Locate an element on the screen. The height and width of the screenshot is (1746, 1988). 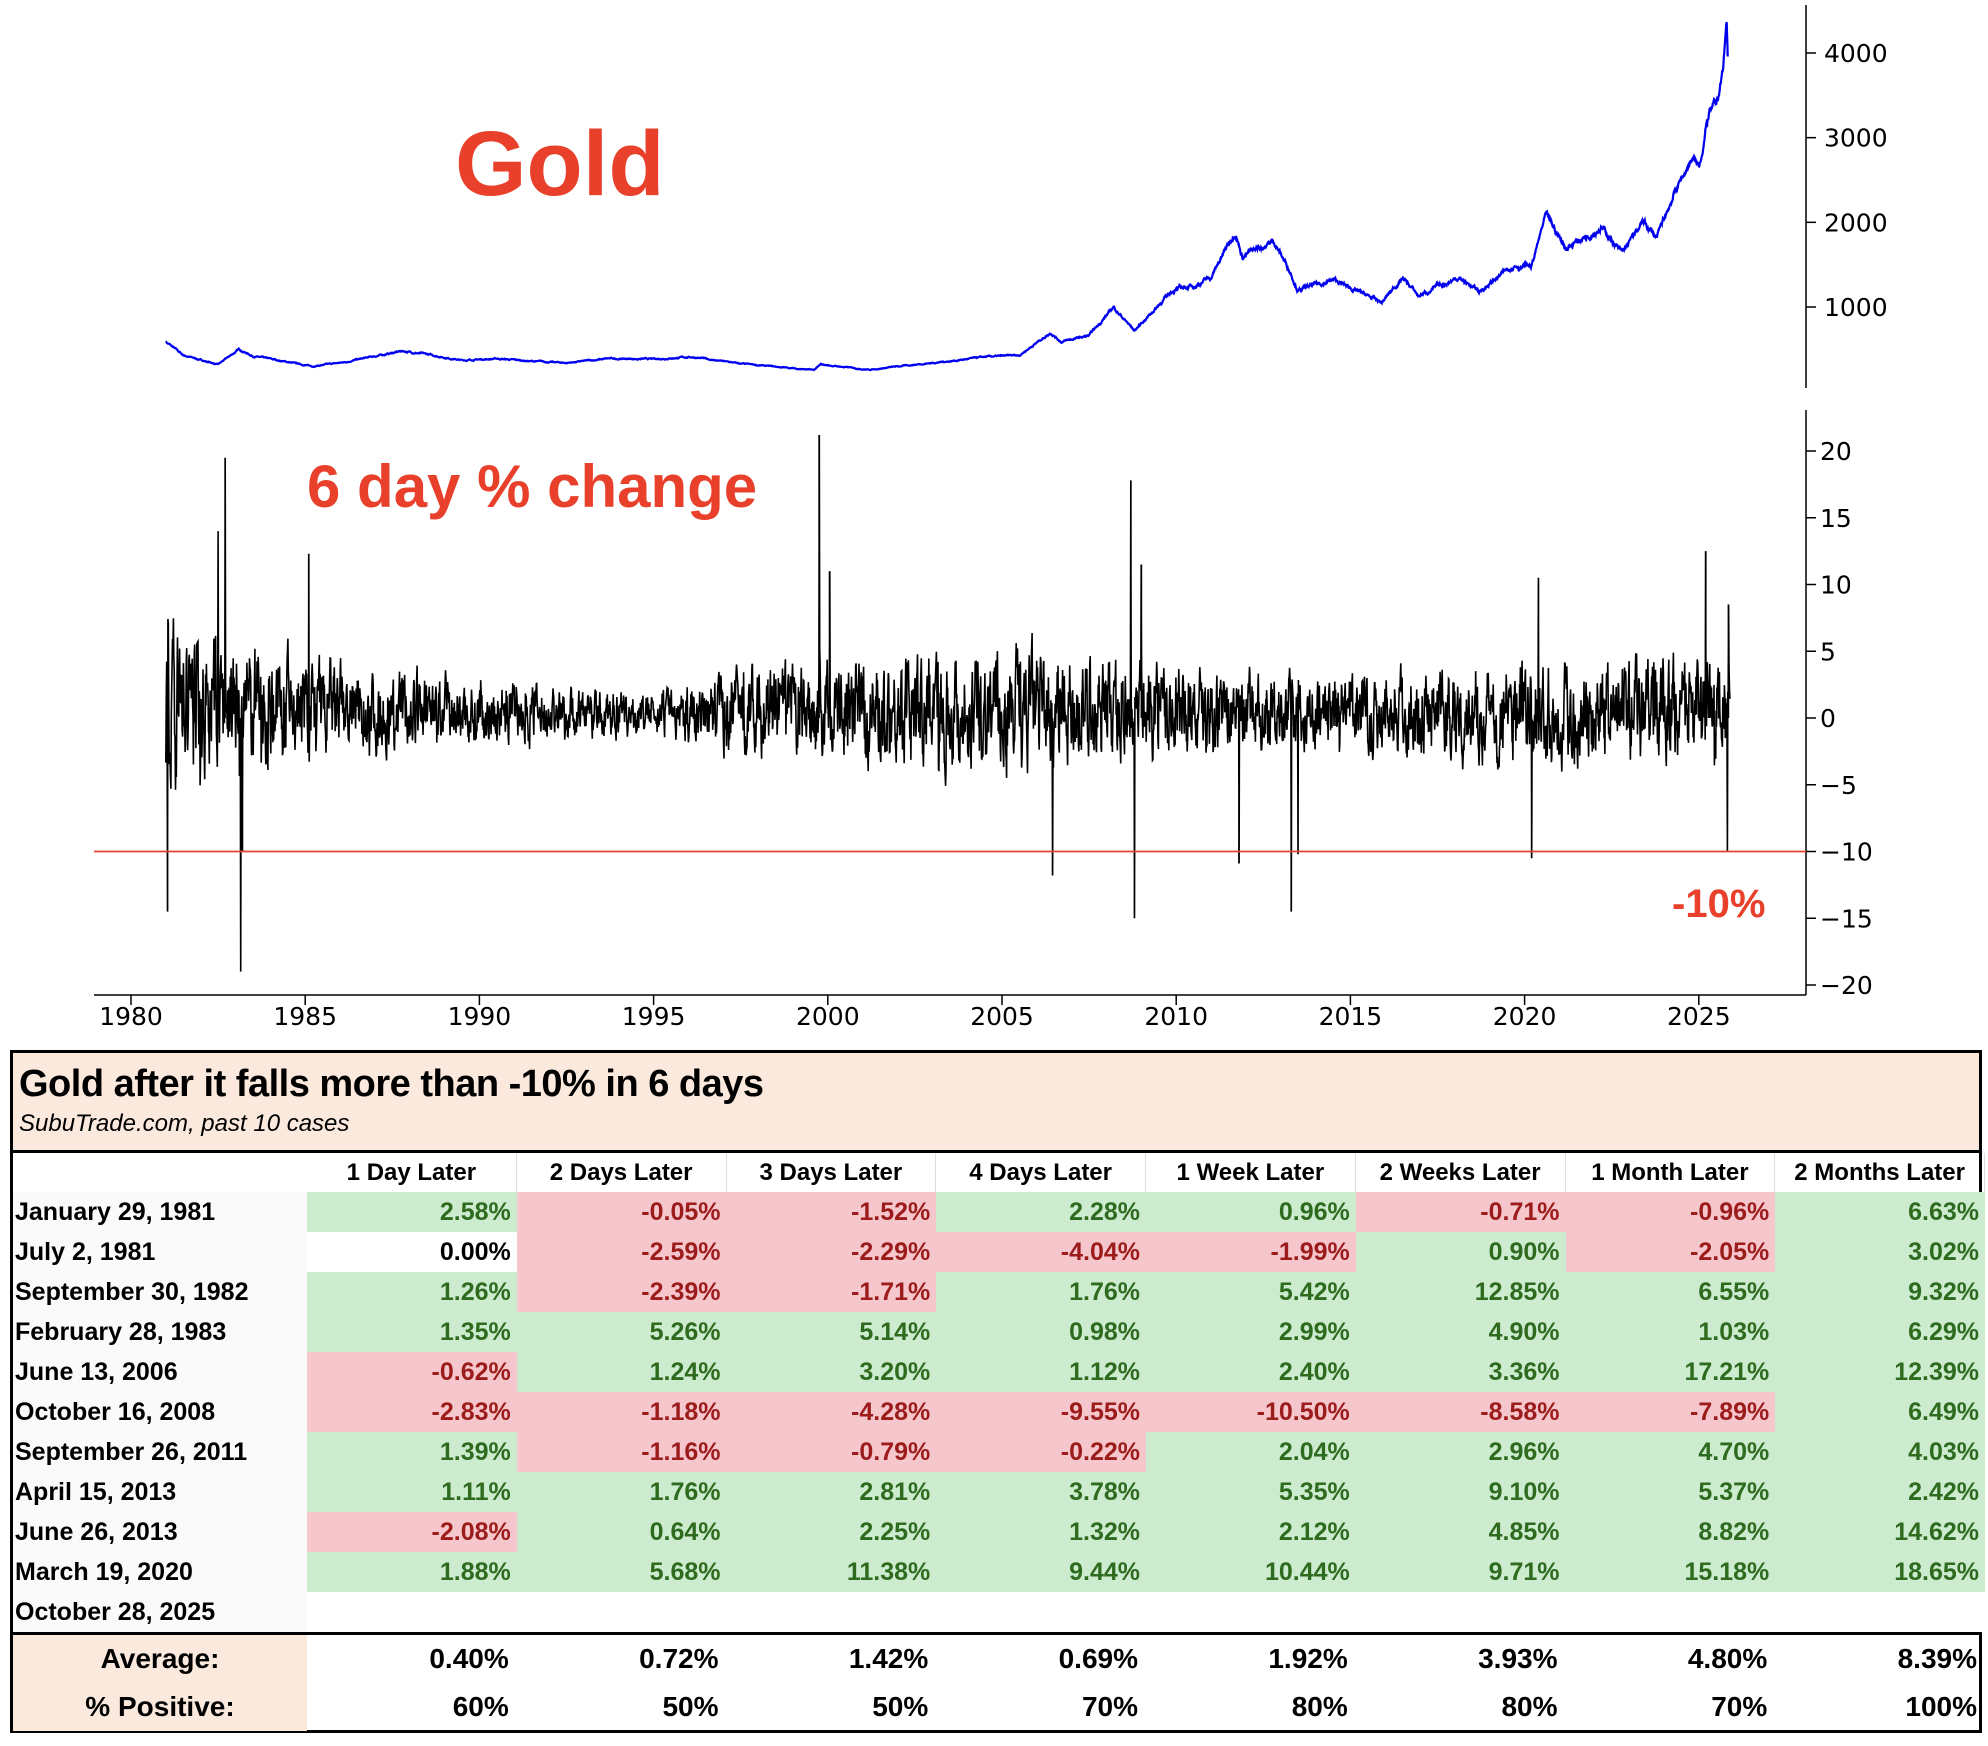
xtick-label: 1990 is located at coordinates (480, 1016).